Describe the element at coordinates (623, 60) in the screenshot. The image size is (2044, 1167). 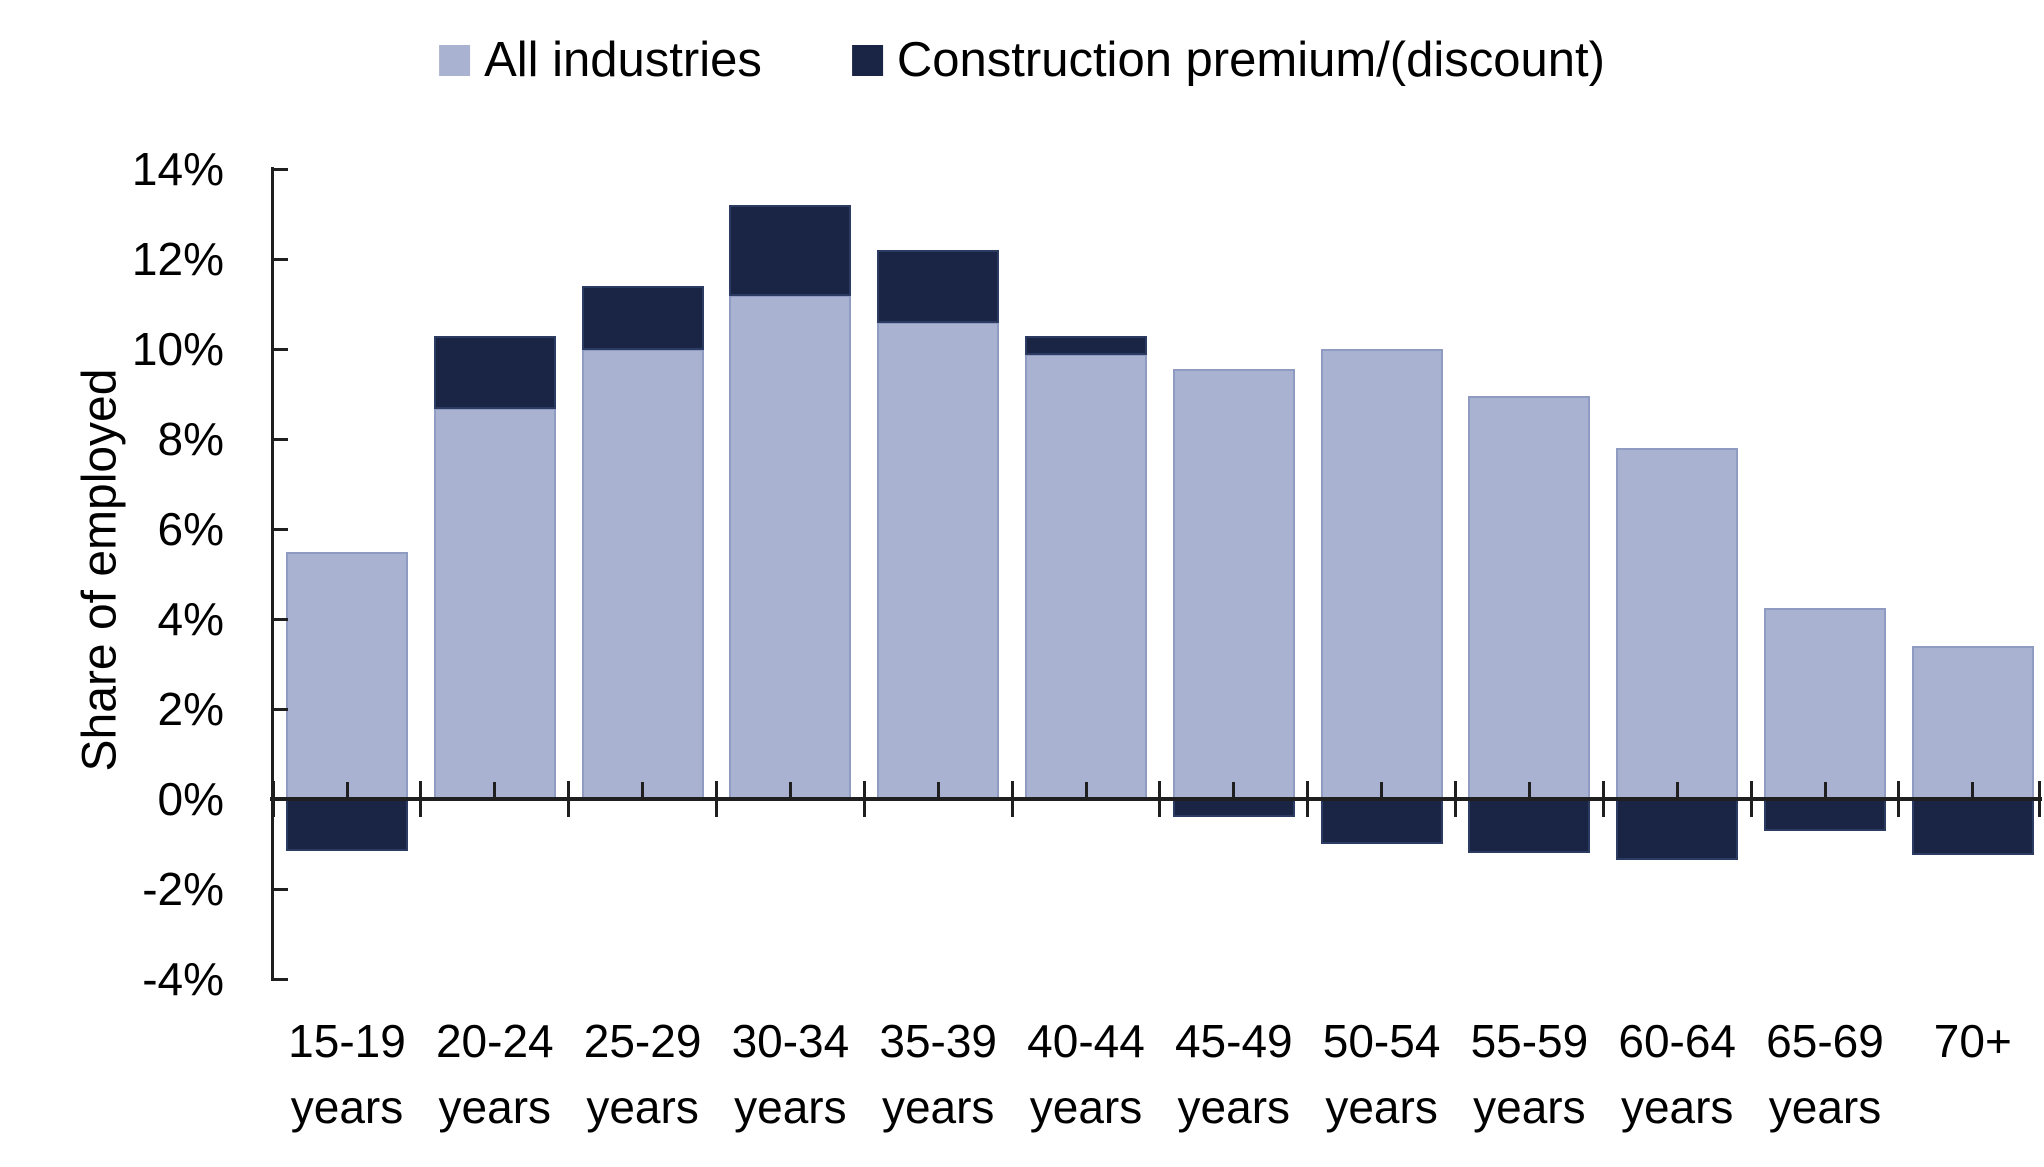
I see `legend-label-all-industries: All industries` at that location.